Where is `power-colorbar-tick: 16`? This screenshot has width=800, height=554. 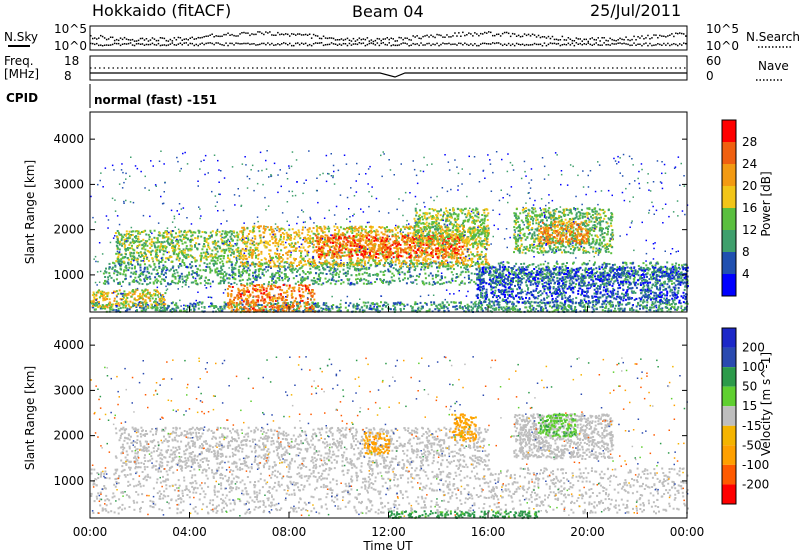
power-colorbar-tick: 16 is located at coordinates (749, 208).